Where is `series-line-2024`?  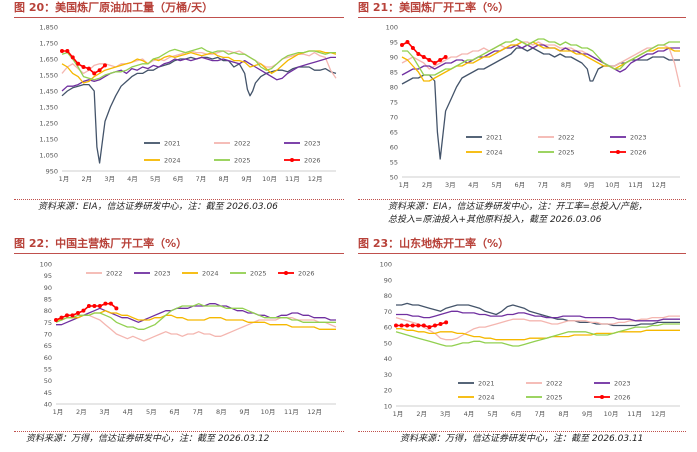
series-line-2024 is located at coordinates (199, 67).